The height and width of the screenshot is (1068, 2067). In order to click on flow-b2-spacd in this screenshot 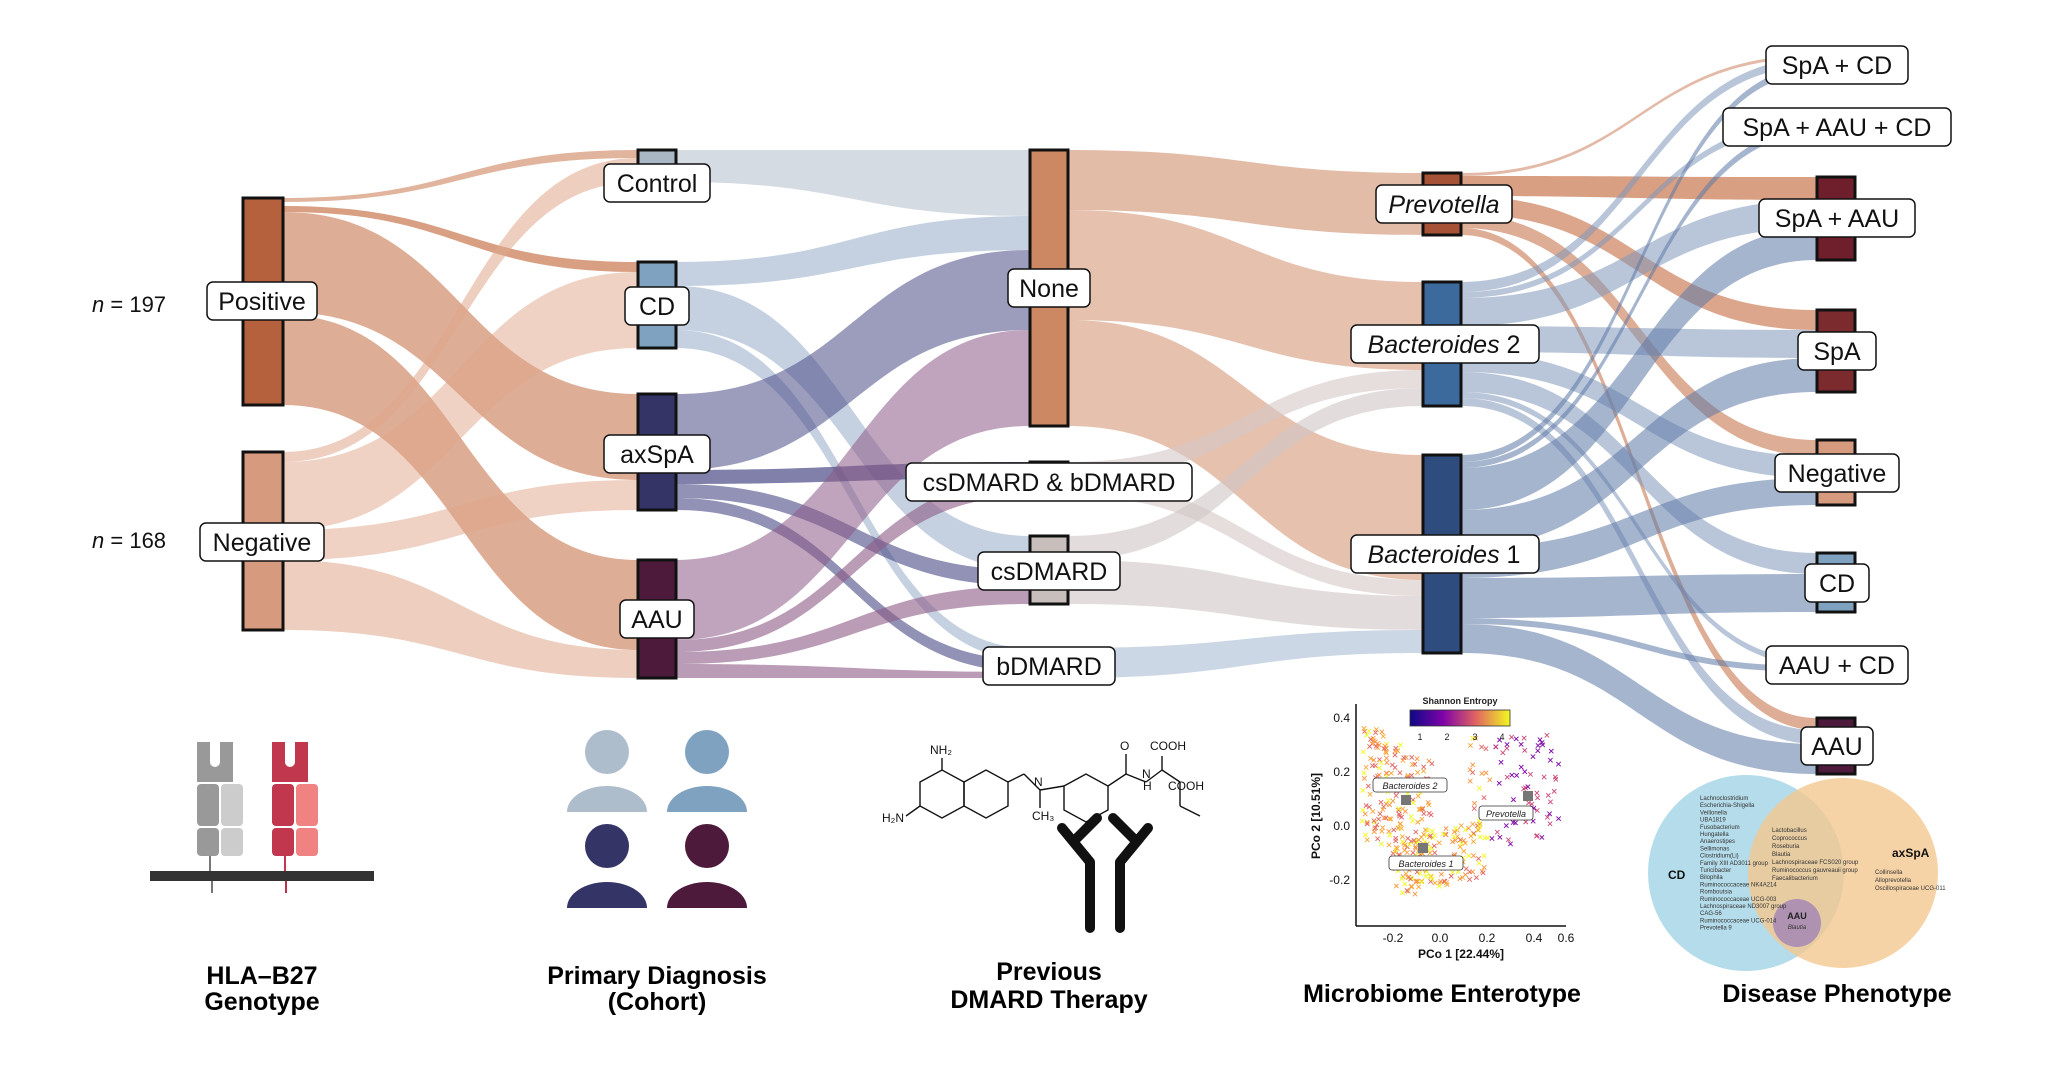, I will do `click(1639, 175)`.